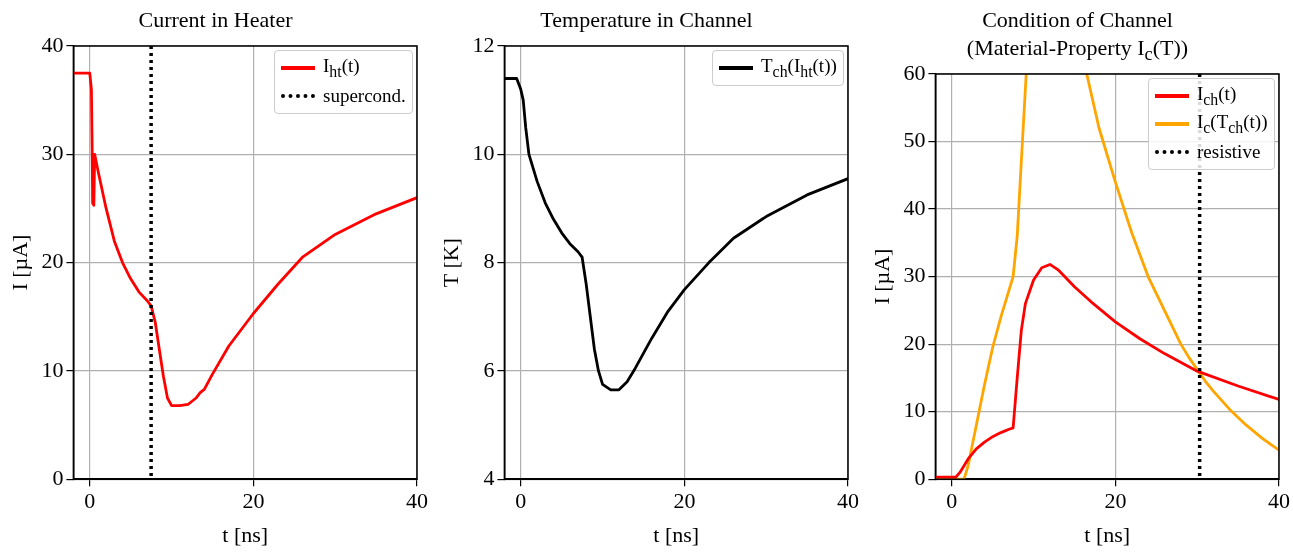 Image resolution: width=1293 pixels, height=557 pixels. Describe the element at coordinates (646, 19) in the screenshot. I see `chart-title: Temperature in Channel` at that location.